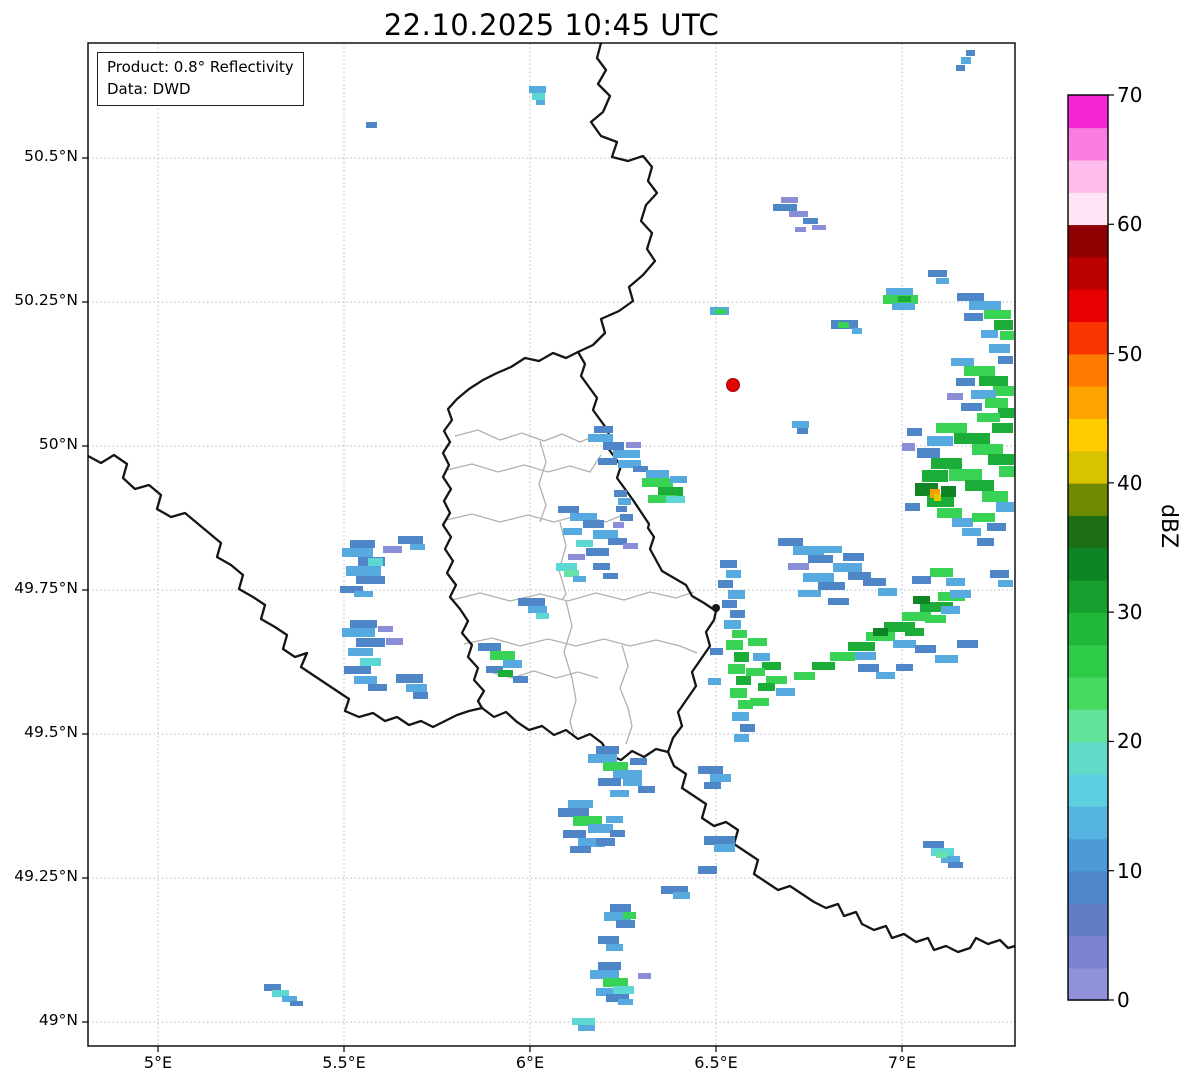 Image resolution: width=1202 pixels, height=1081 pixels. I want to click on x-tick-label: 6.5°E, so click(716, 1062).